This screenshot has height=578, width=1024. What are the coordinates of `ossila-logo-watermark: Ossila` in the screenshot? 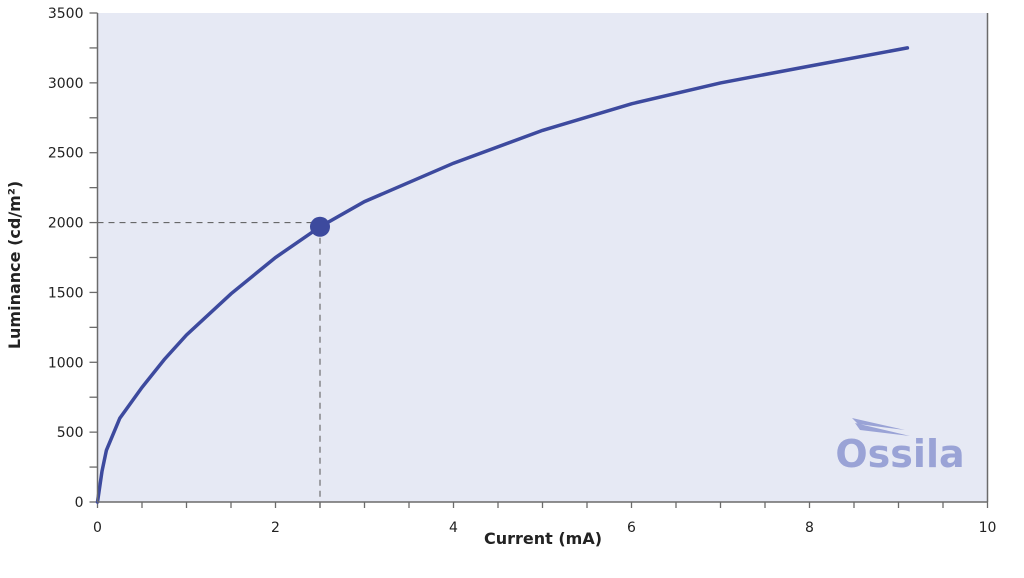 It's located at (900, 447).